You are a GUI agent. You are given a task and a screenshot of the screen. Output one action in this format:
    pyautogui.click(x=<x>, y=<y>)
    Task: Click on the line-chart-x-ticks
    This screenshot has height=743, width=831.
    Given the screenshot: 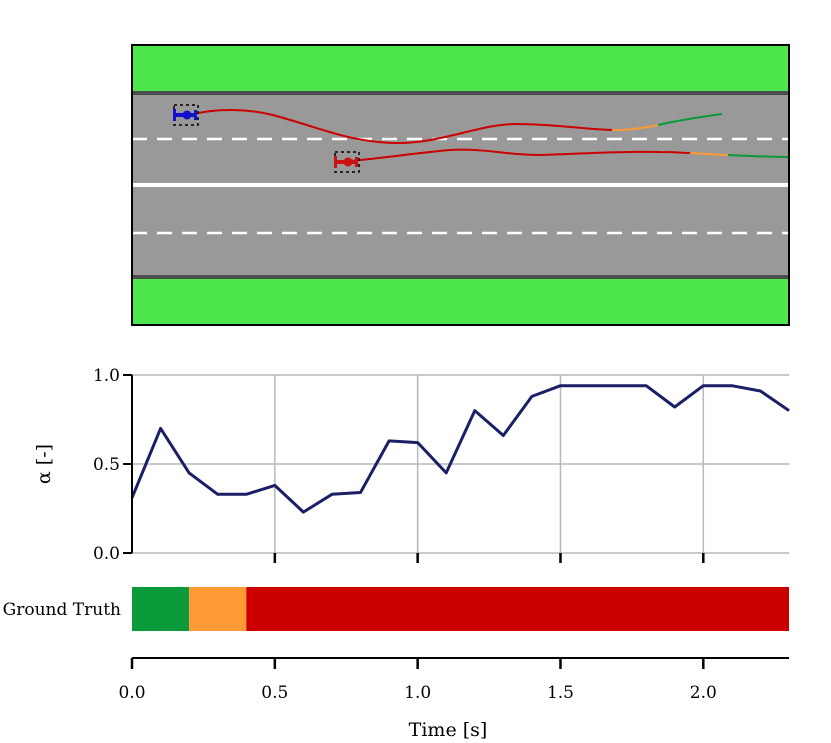 What is the action you would take?
    pyautogui.click(x=489, y=558)
    